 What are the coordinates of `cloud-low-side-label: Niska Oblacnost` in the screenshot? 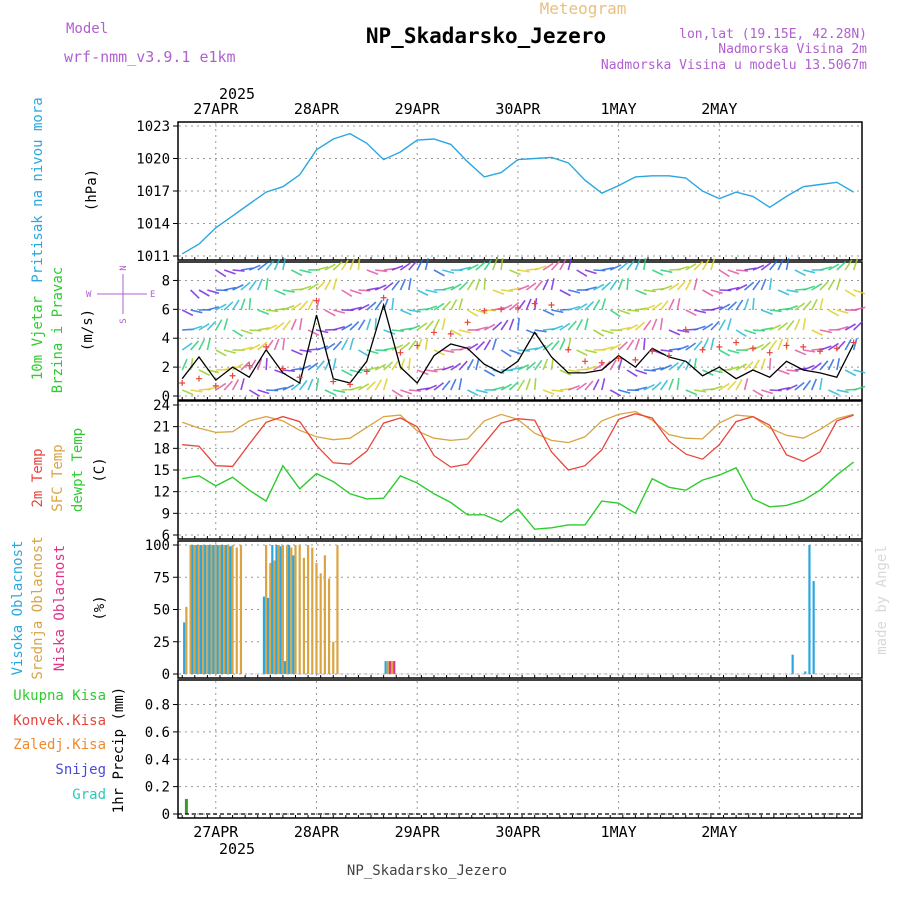 It's located at (60, 608).